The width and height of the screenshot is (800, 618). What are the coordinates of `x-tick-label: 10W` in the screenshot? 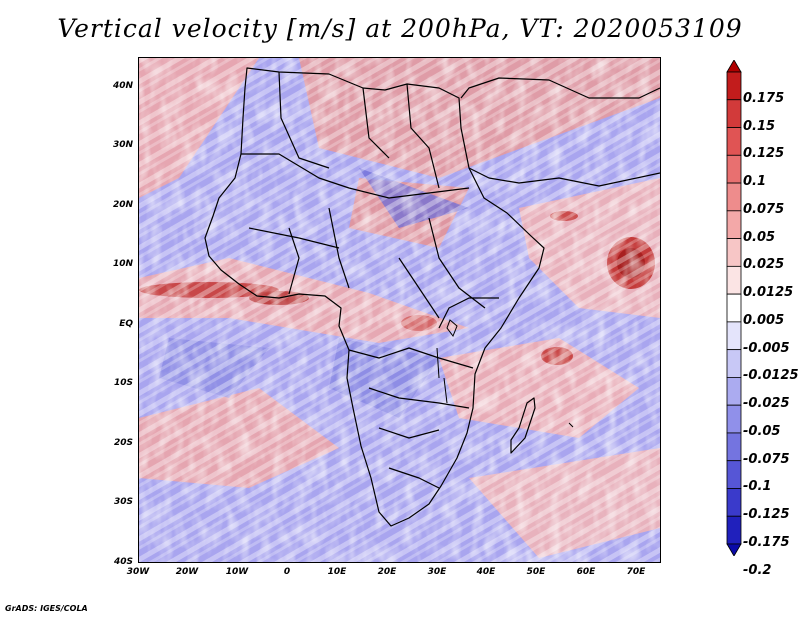 It's located at (237, 572).